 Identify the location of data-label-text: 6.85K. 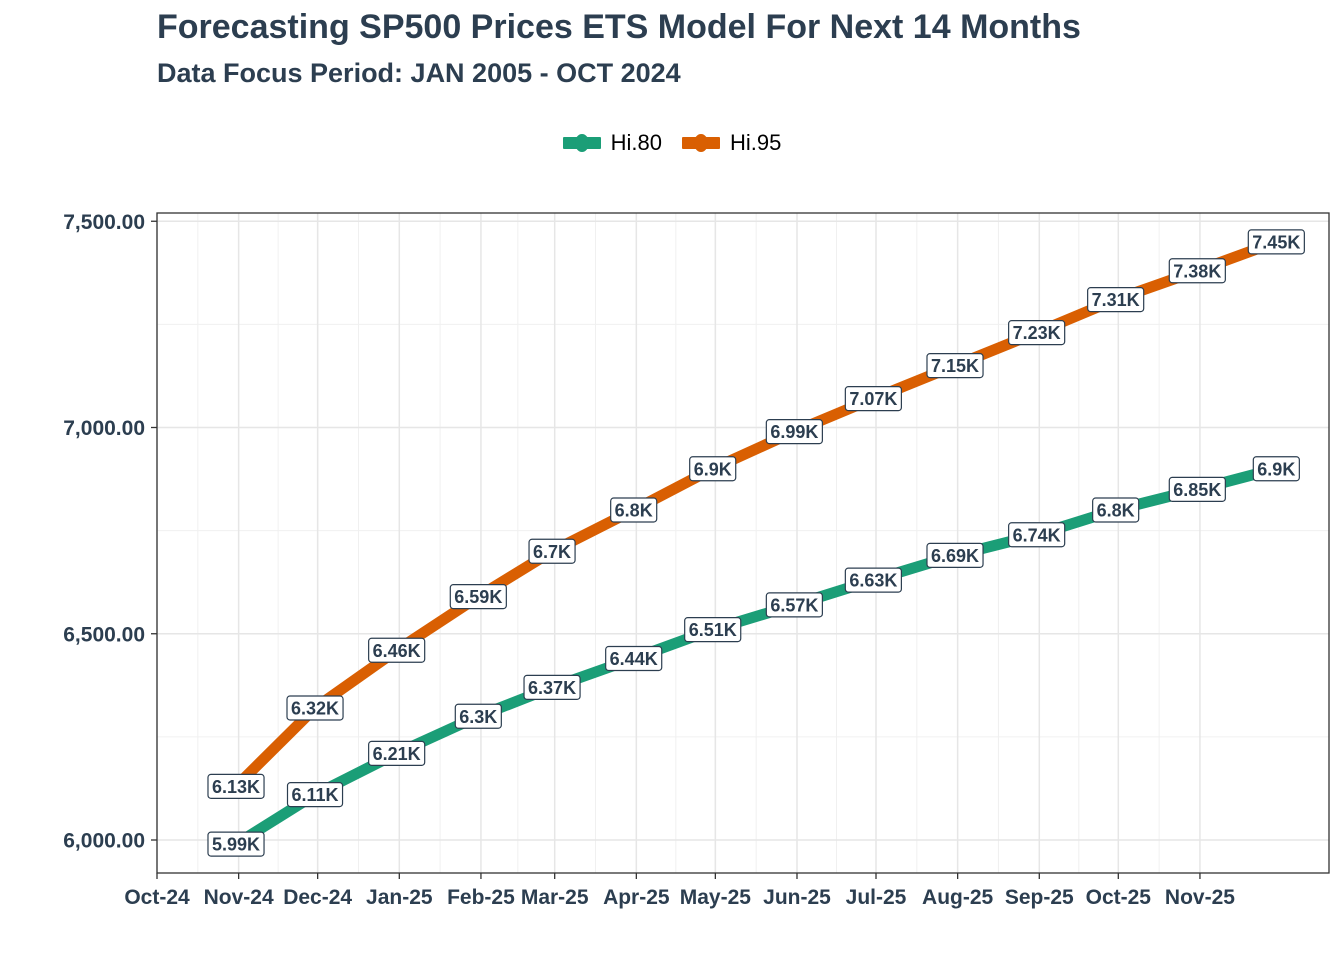
(1197, 490).